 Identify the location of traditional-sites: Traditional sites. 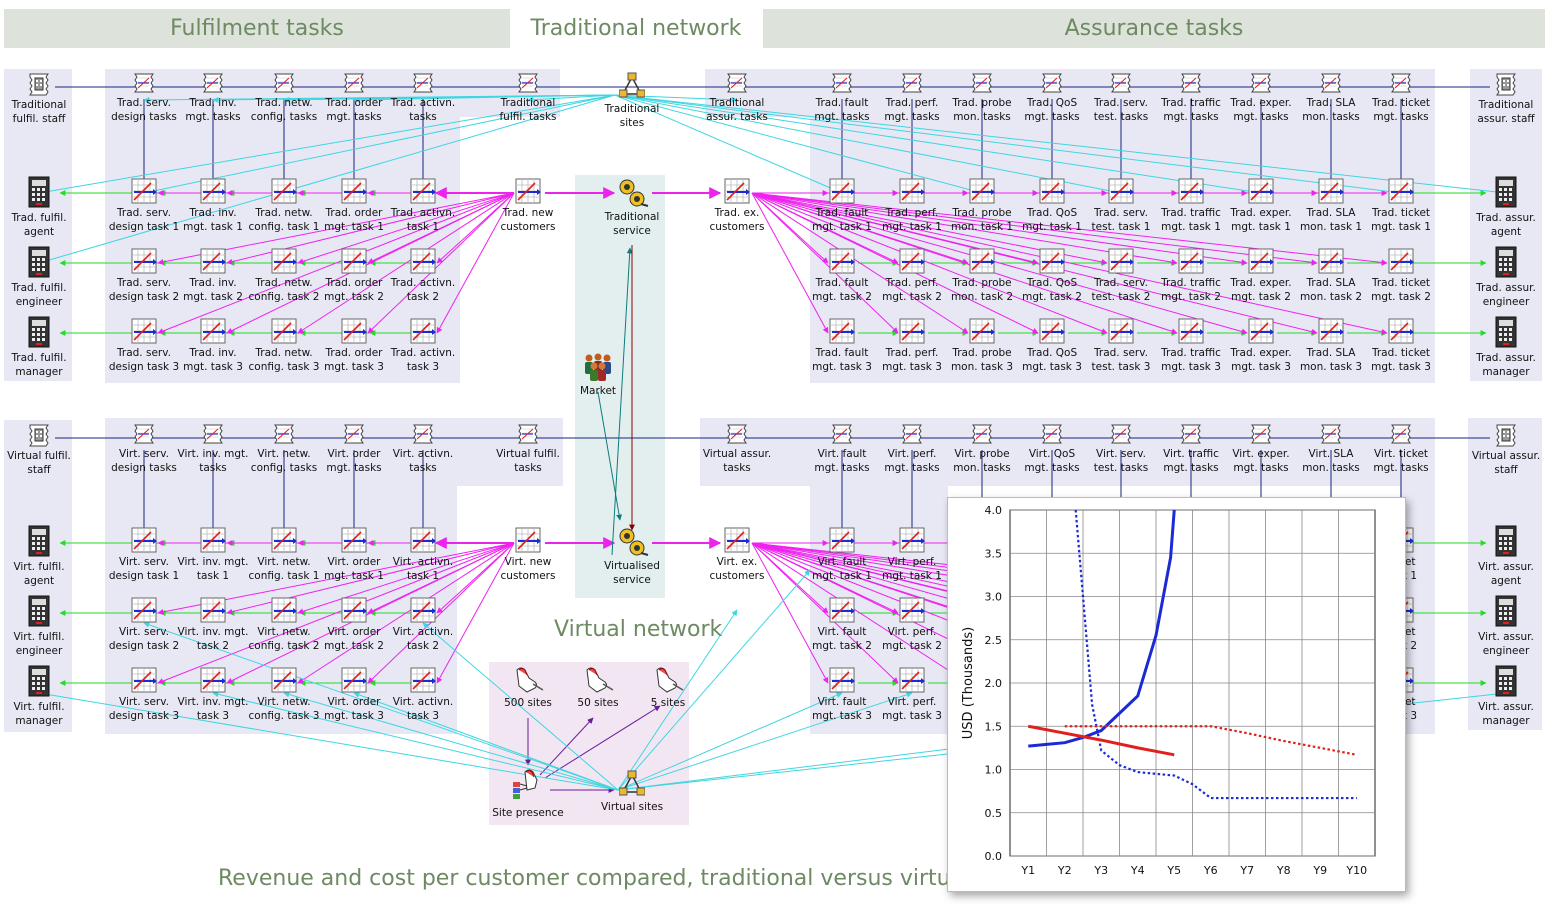
(632, 101).